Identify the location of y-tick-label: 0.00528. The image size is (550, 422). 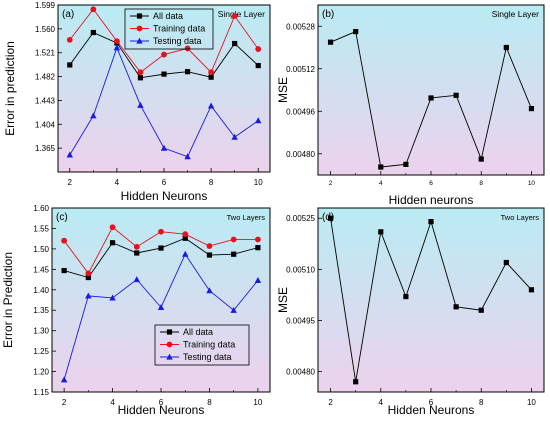
(300, 26).